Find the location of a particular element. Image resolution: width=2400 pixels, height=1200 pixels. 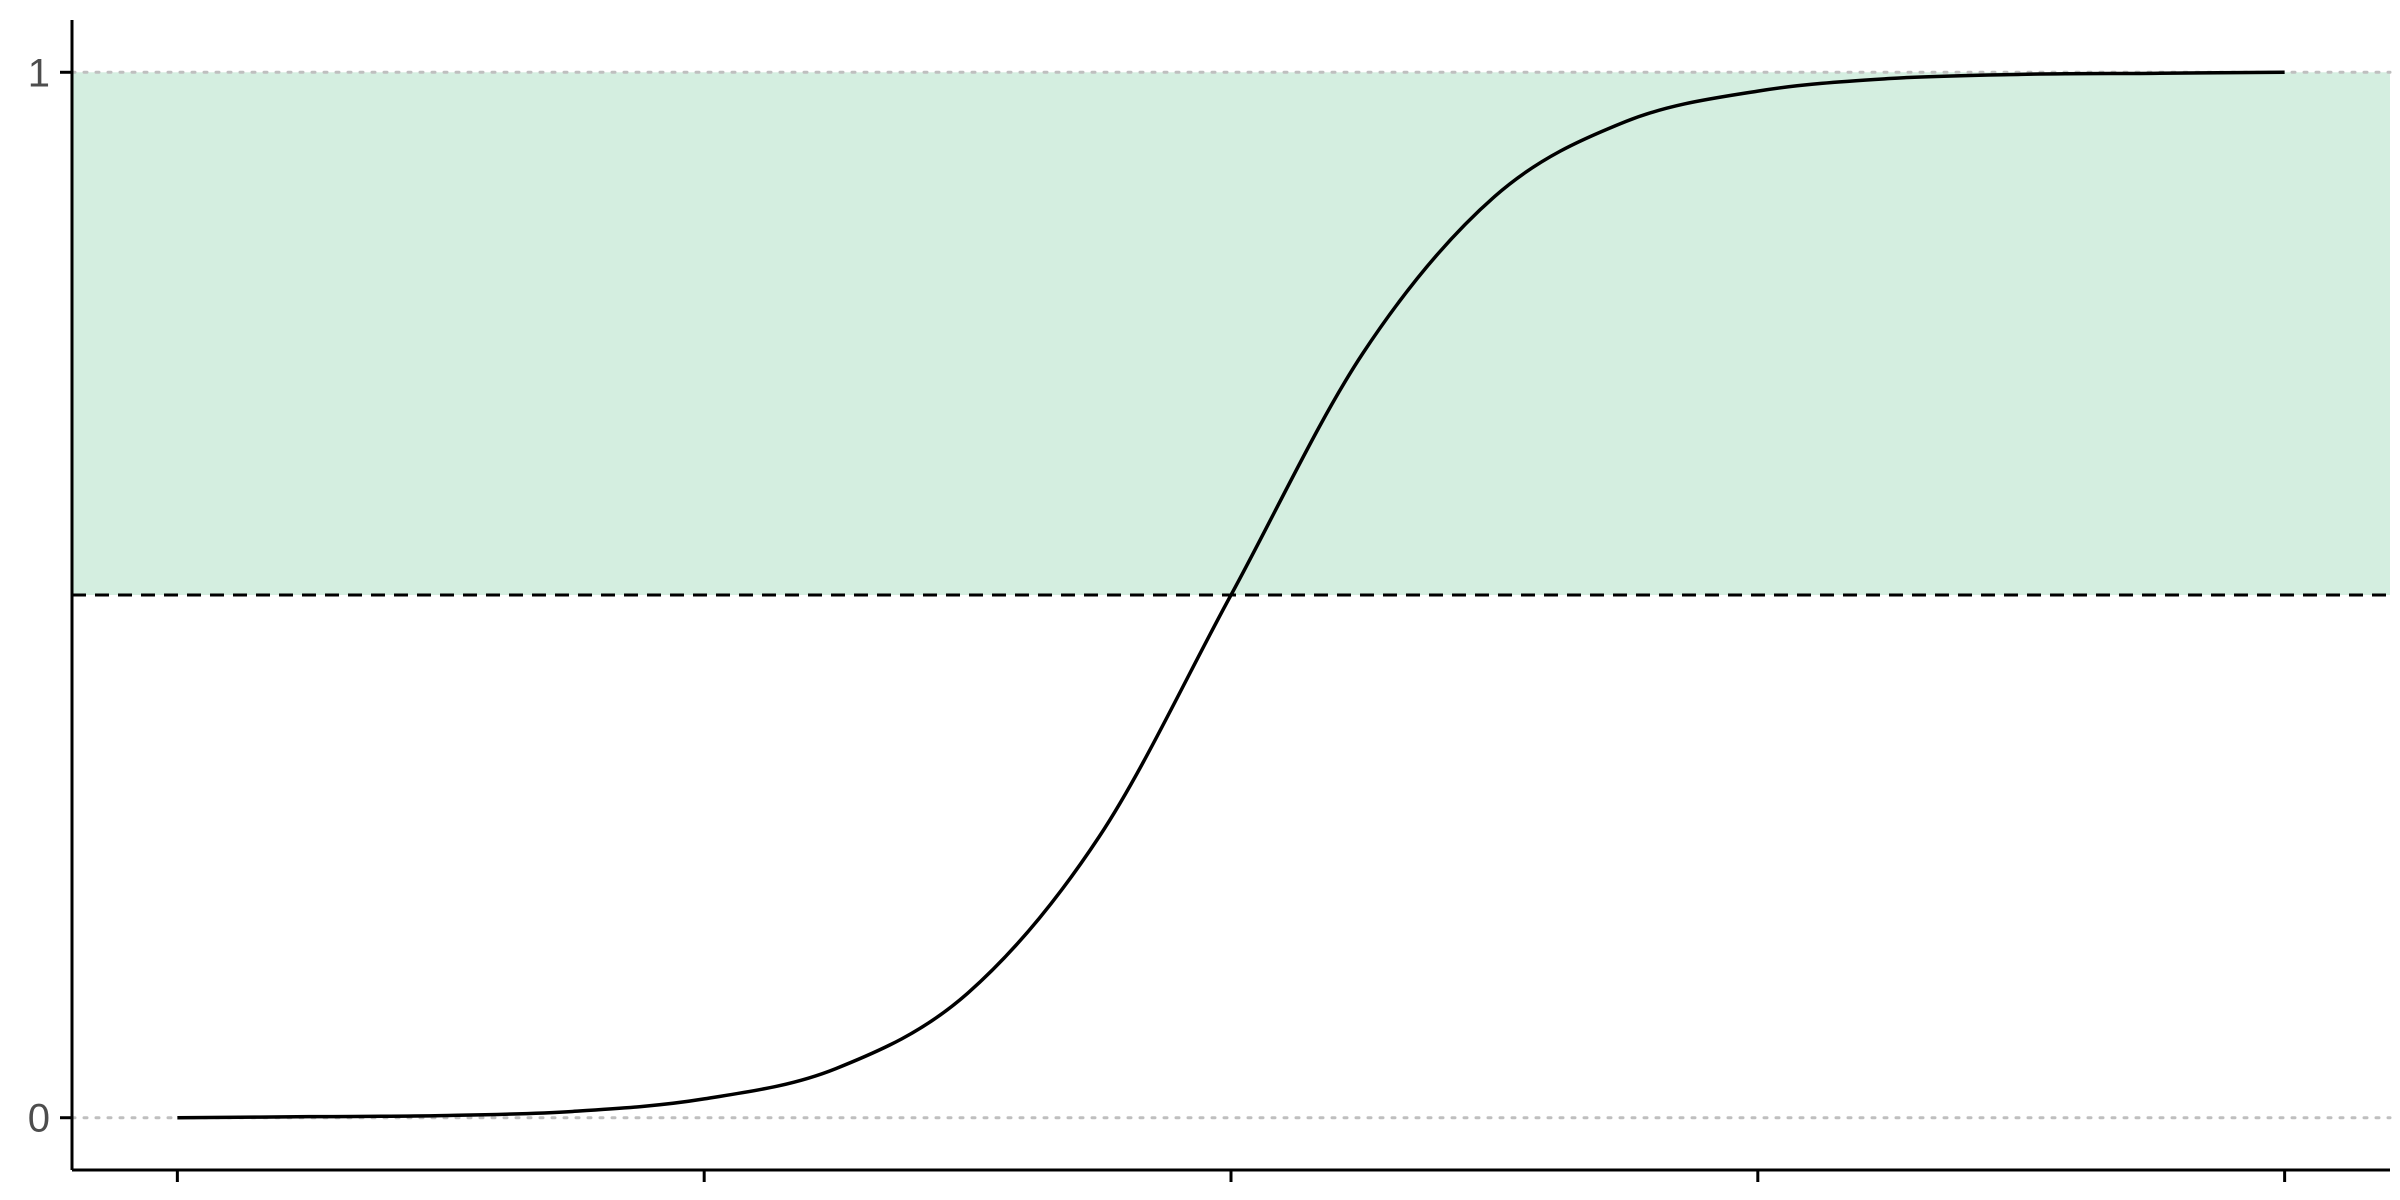

y-tick-label-1: 1 is located at coordinates (39, 73).